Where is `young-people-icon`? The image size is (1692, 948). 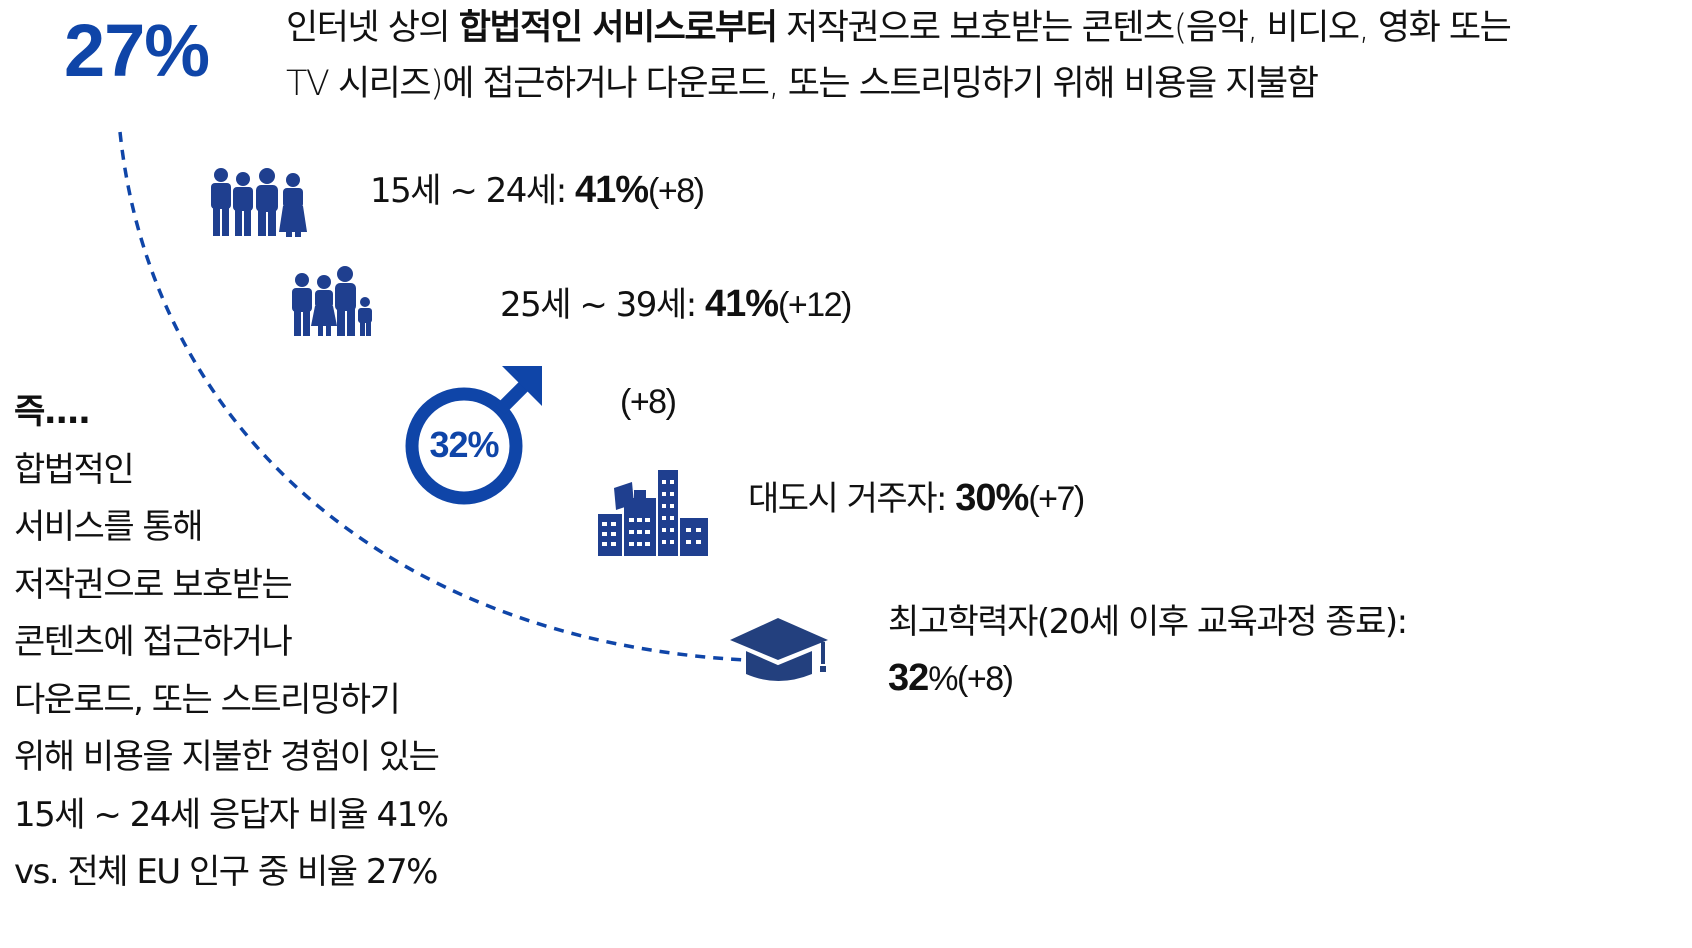
young-people-icon is located at coordinates (259, 202).